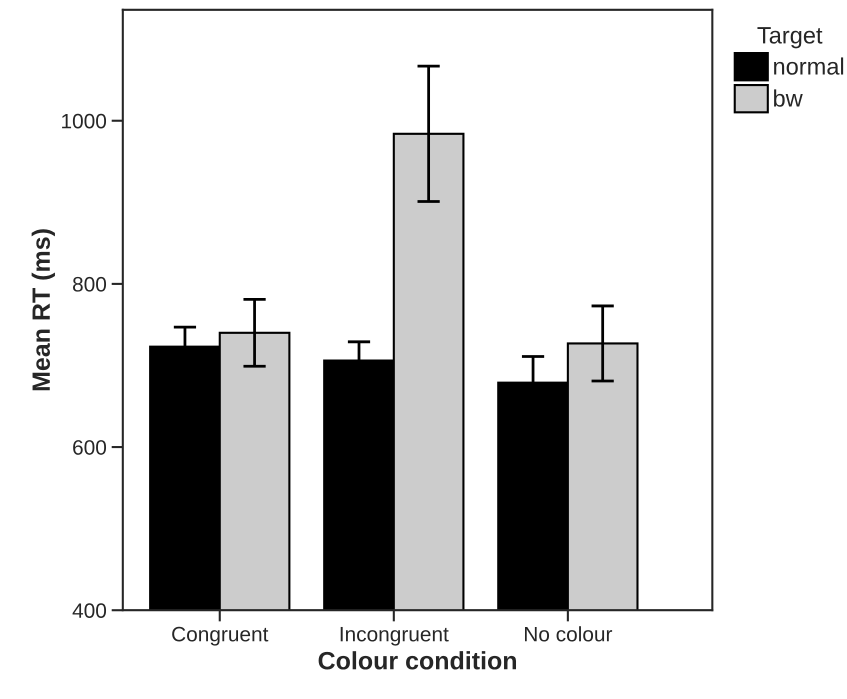  What do you see at coordinates (89, 447) in the screenshot?
I see `y-tick-label: 600` at bounding box center [89, 447].